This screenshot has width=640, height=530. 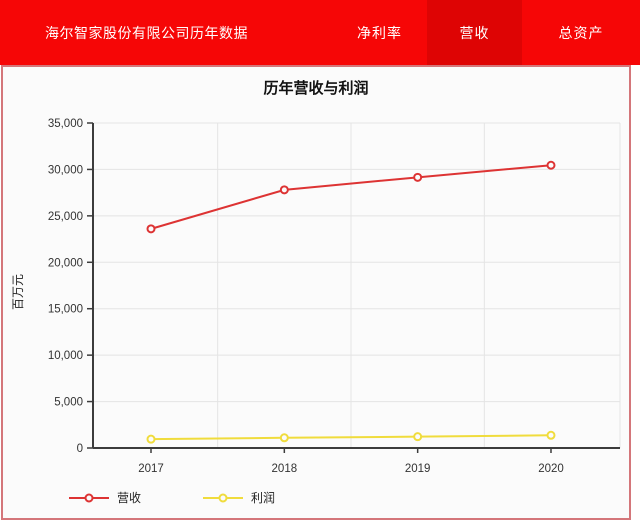 What do you see at coordinates (65, 124) in the screenshot?
I see `svg-text: 35,000` at bounding box center [65, 124].